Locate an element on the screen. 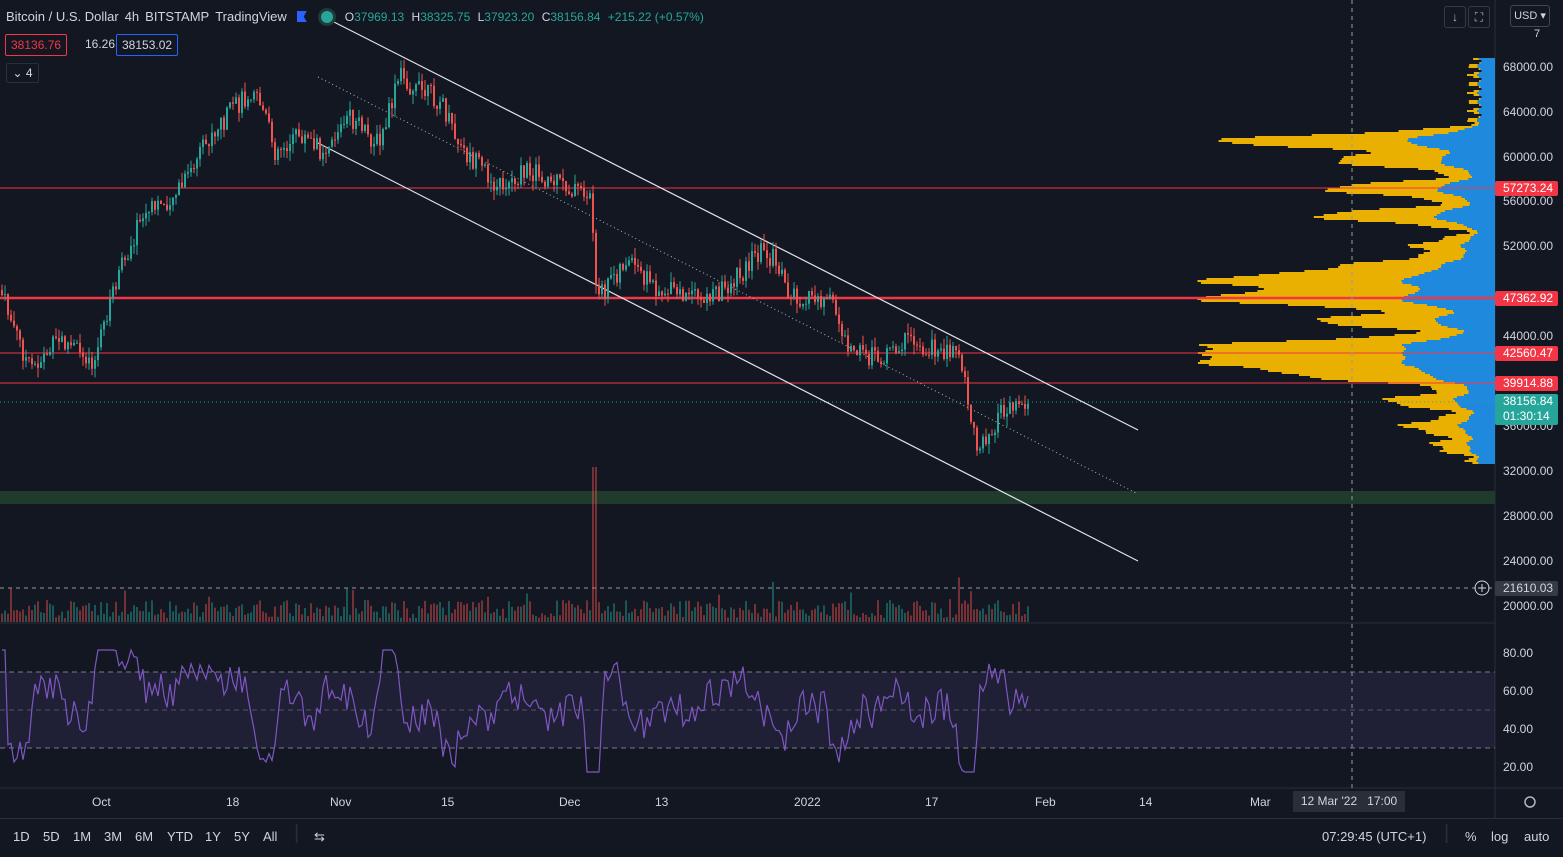 The width and height of the screenshot is (1563, 857). range-all: All is located at coordinates (270, 836).